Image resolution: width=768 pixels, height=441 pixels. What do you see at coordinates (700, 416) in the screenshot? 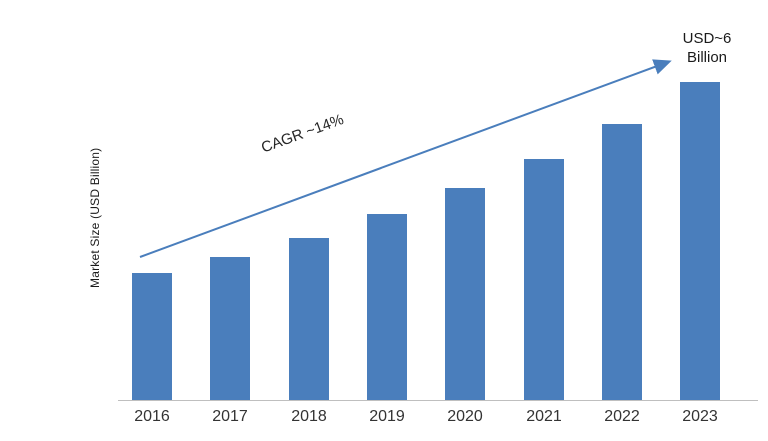
I see `x-tick-label-2023: 2023` at bounding box center [700, 416].